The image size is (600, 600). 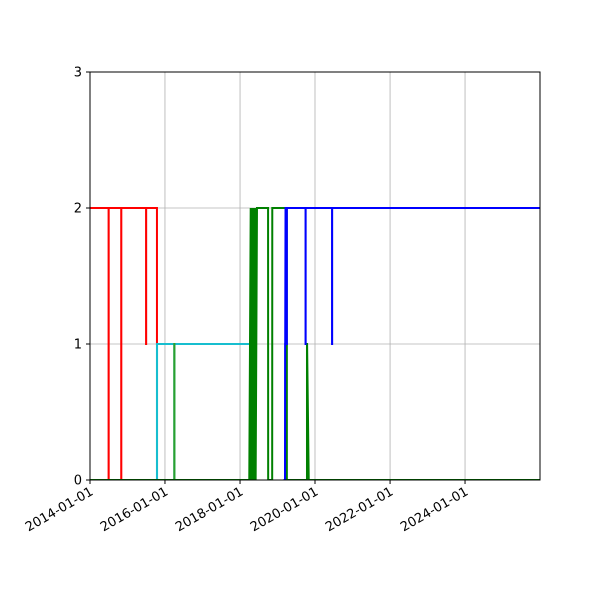 What do you see at coordinates (78, 481) in the screenshot?
I see `y-tick-label: 0` at bounding box center [78, 481].